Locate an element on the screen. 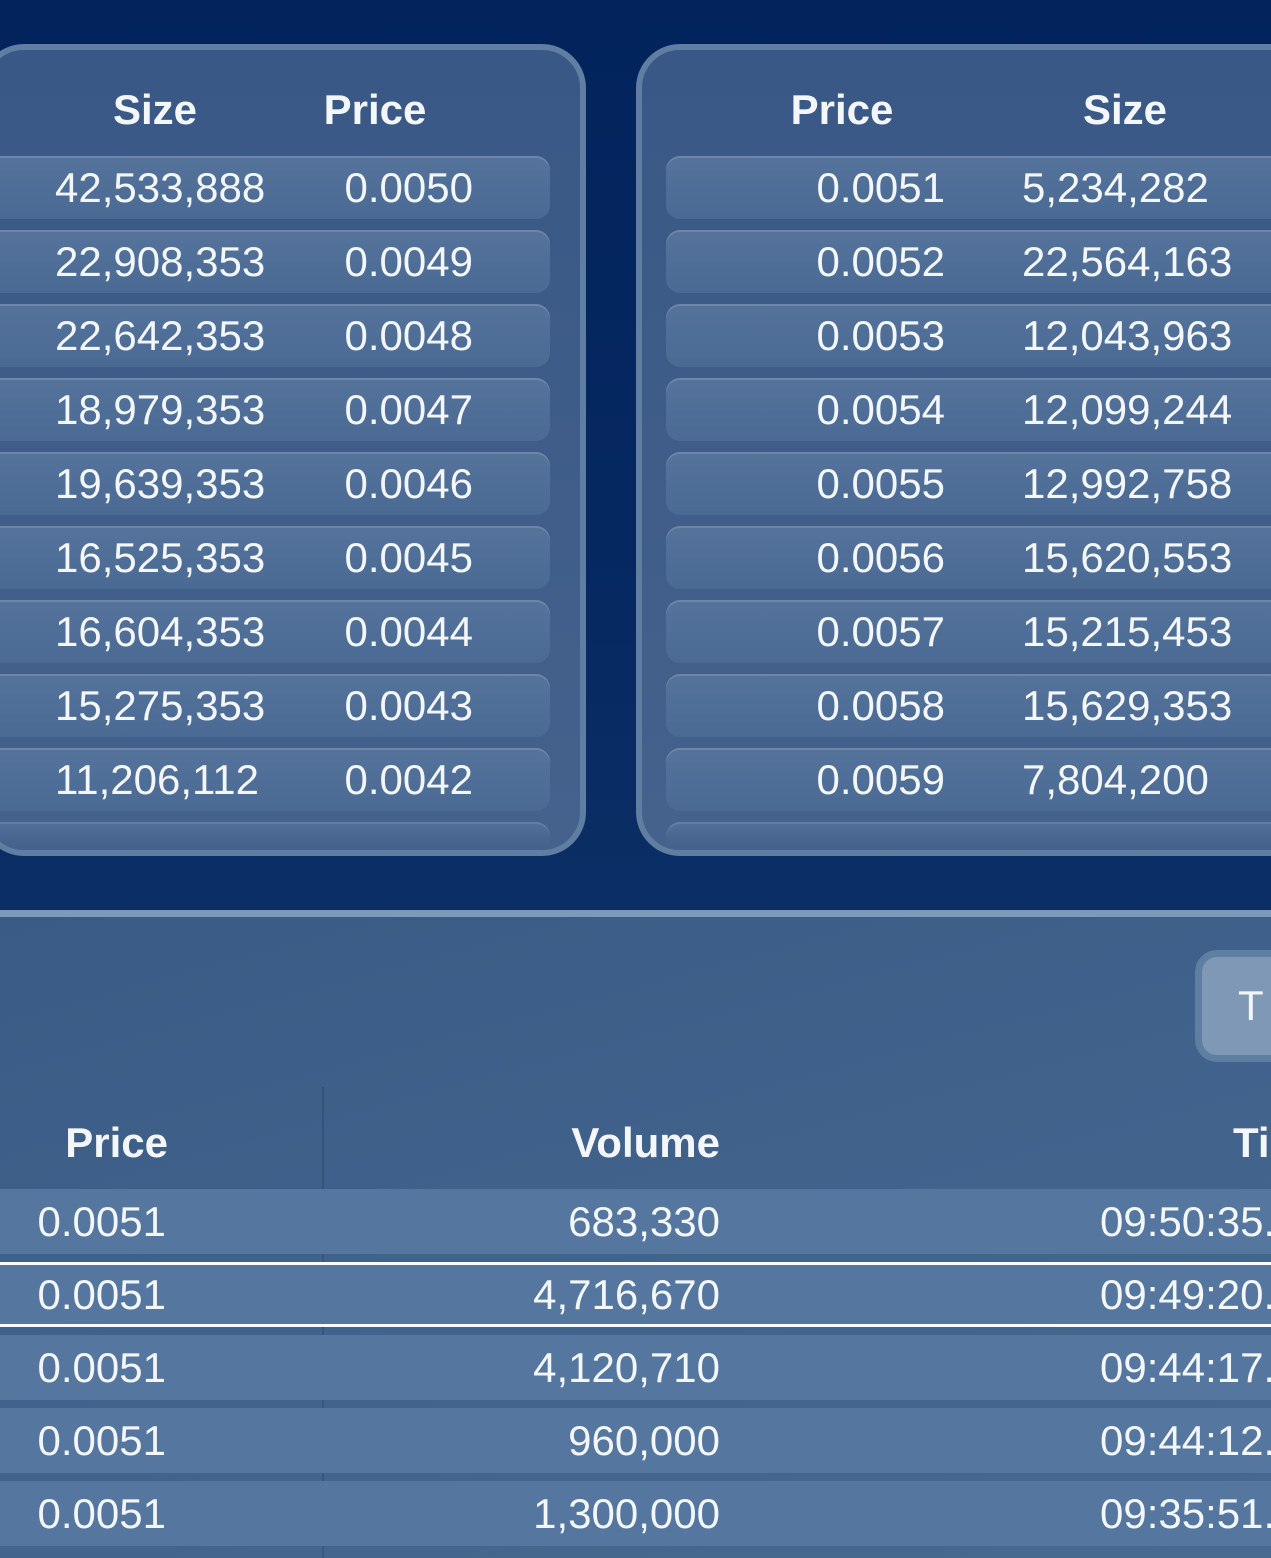 The height and width of the screenshot is (1558, 1271). ask-size: 12,992,758 is located at coordinates (1127, 483).